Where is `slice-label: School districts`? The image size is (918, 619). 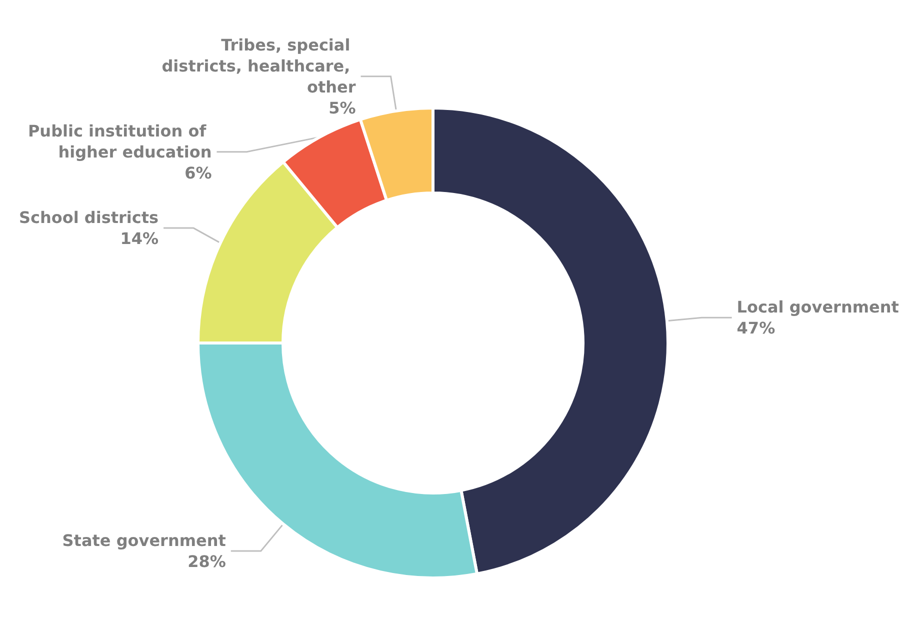 slice-label: School districts is located at coordinates (88, 218).